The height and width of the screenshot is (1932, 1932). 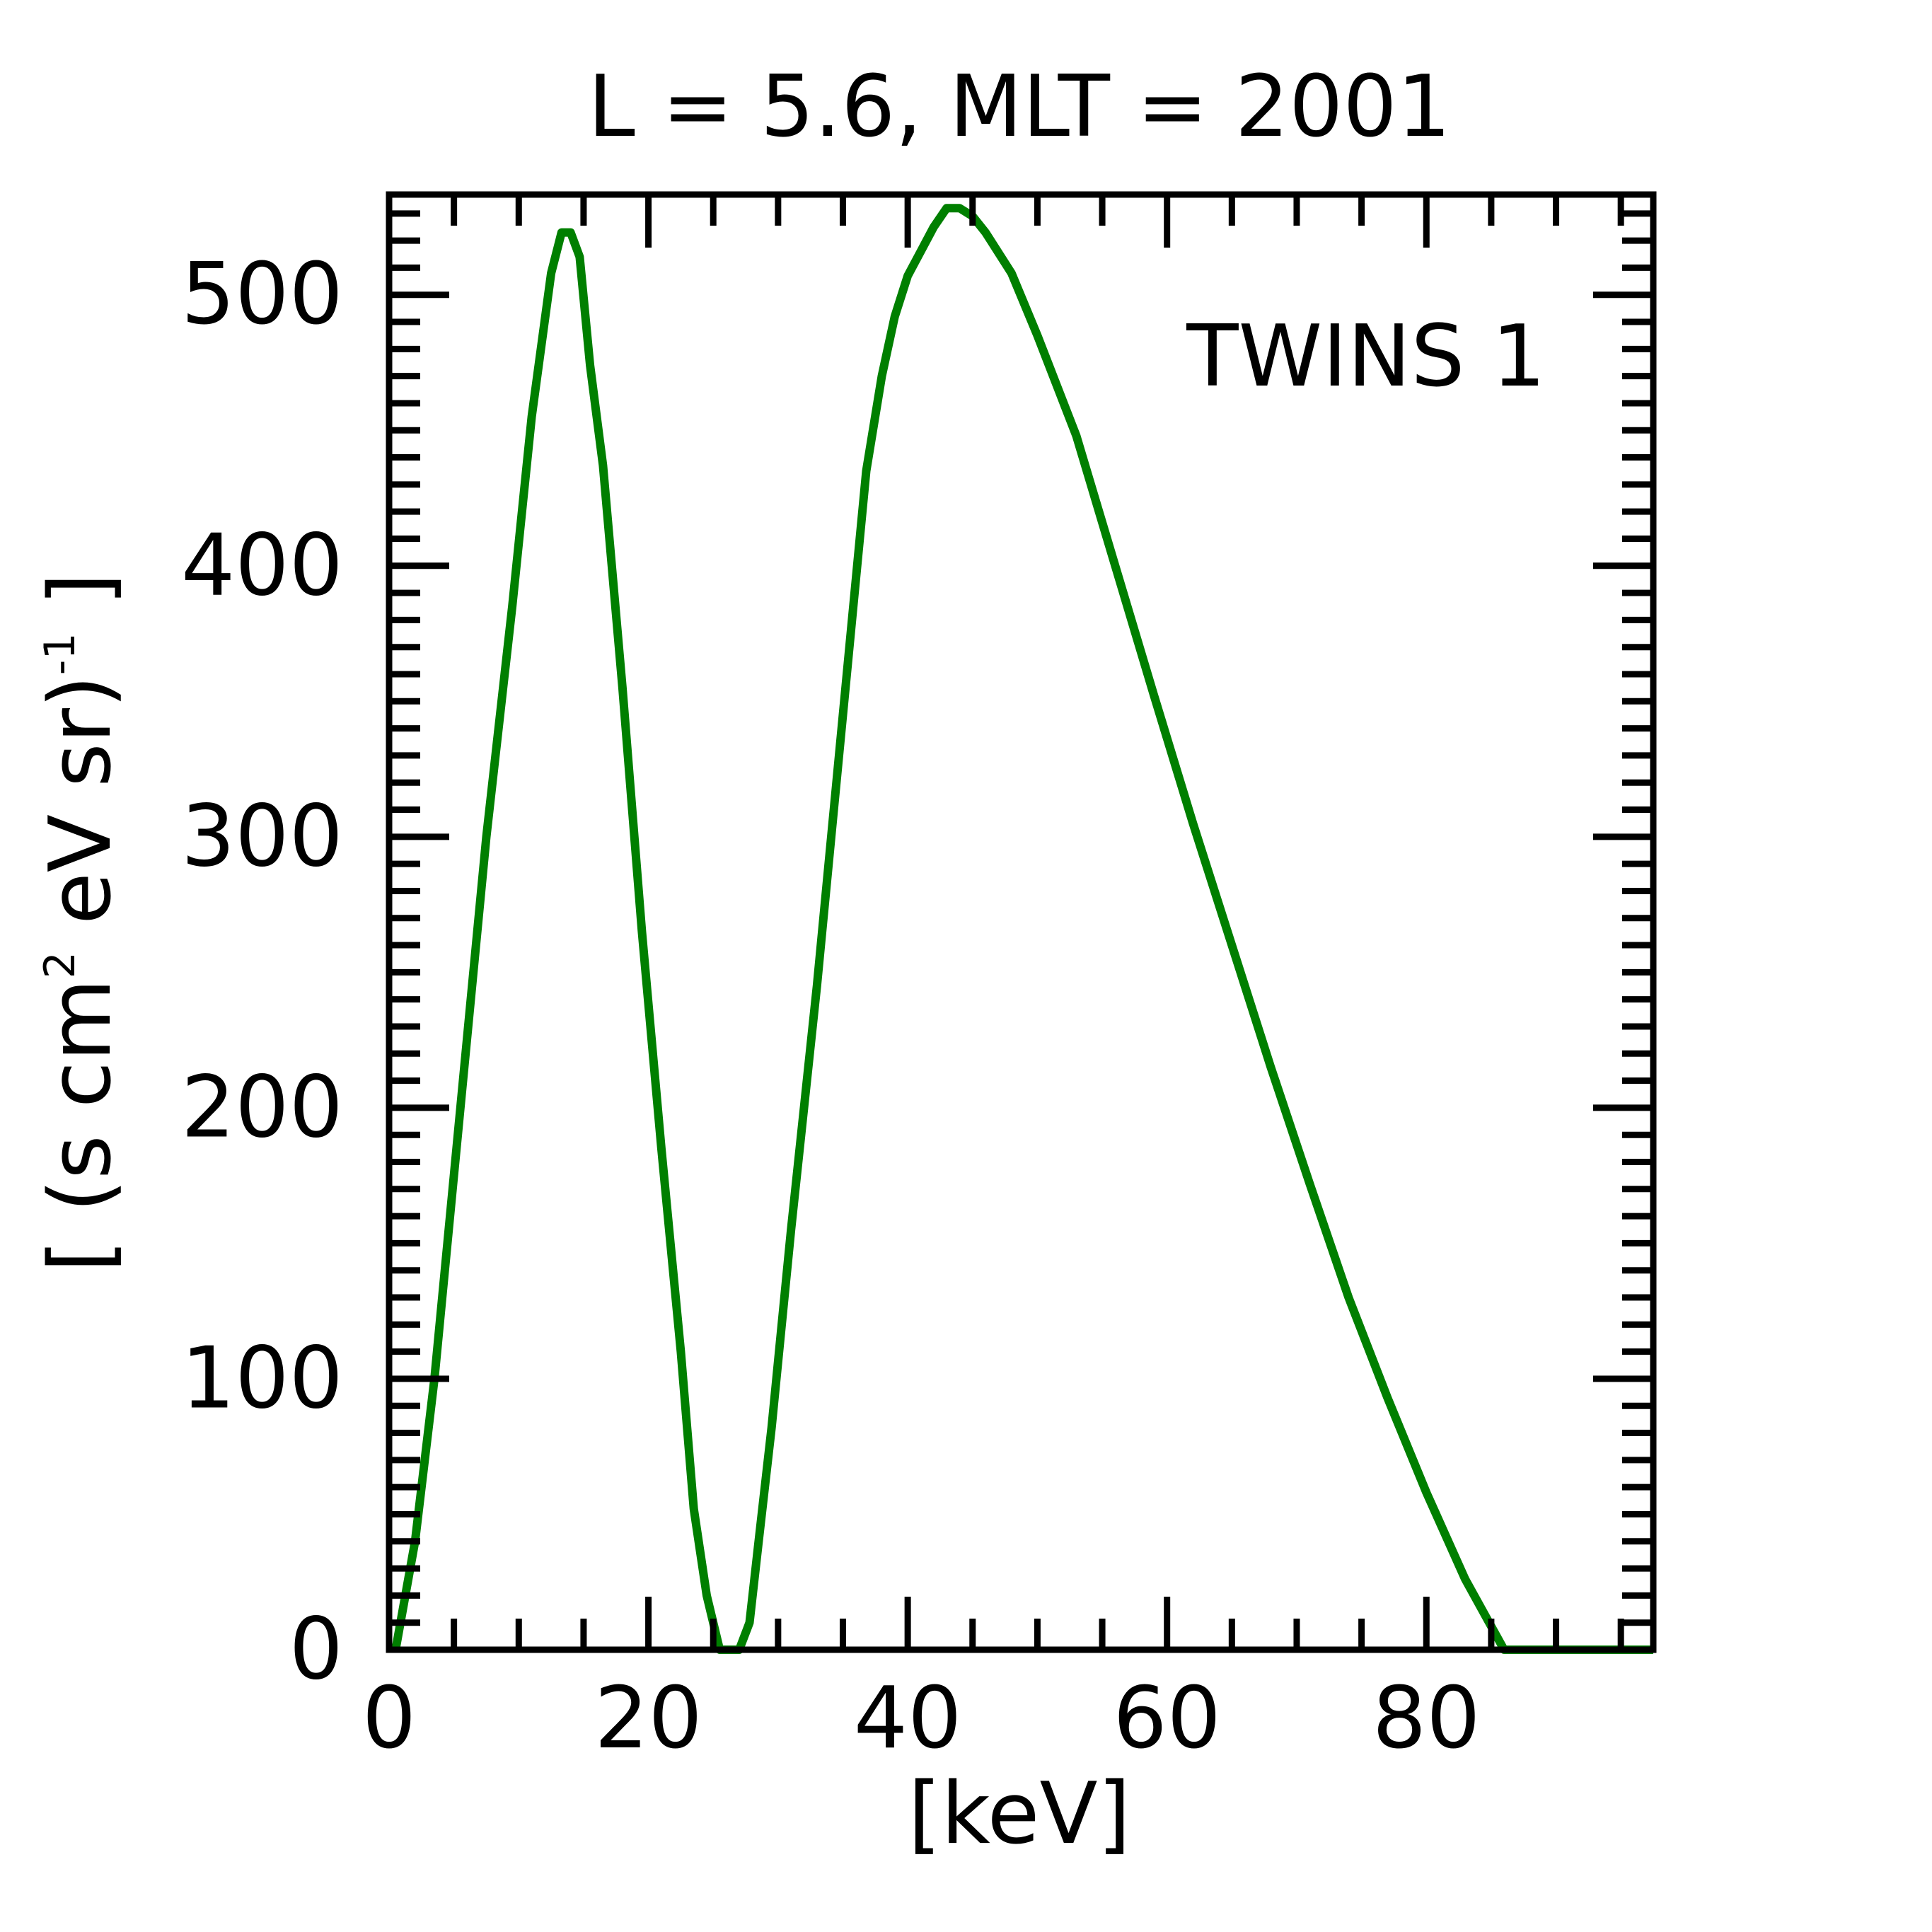 I want to click on y-tick-label: 0, so click(x=316, y=1650).